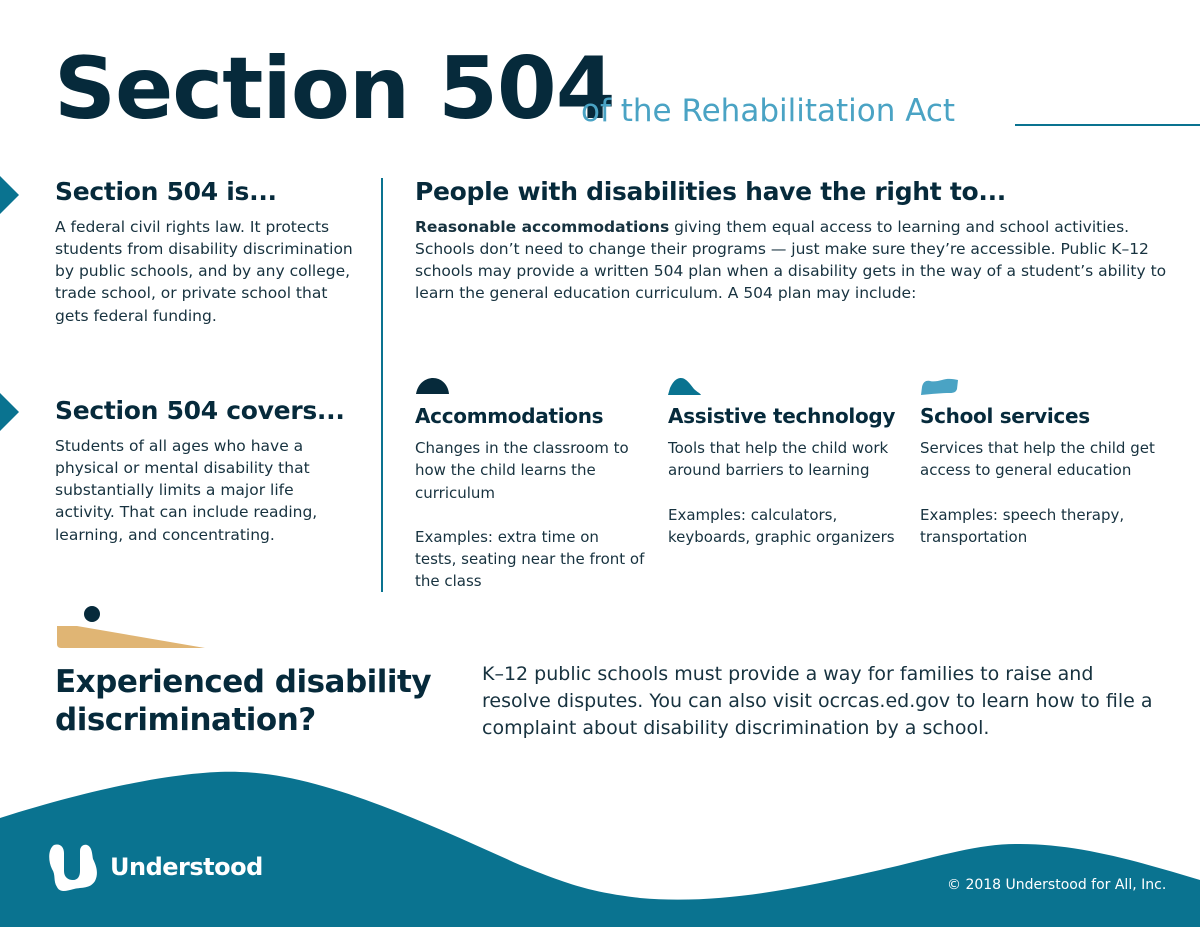 The height and width of the screenshot is (927, 1200). Describe the element at coordinates (131, 627) in the screenshot. I see `ramp-ball-icon` at that location.